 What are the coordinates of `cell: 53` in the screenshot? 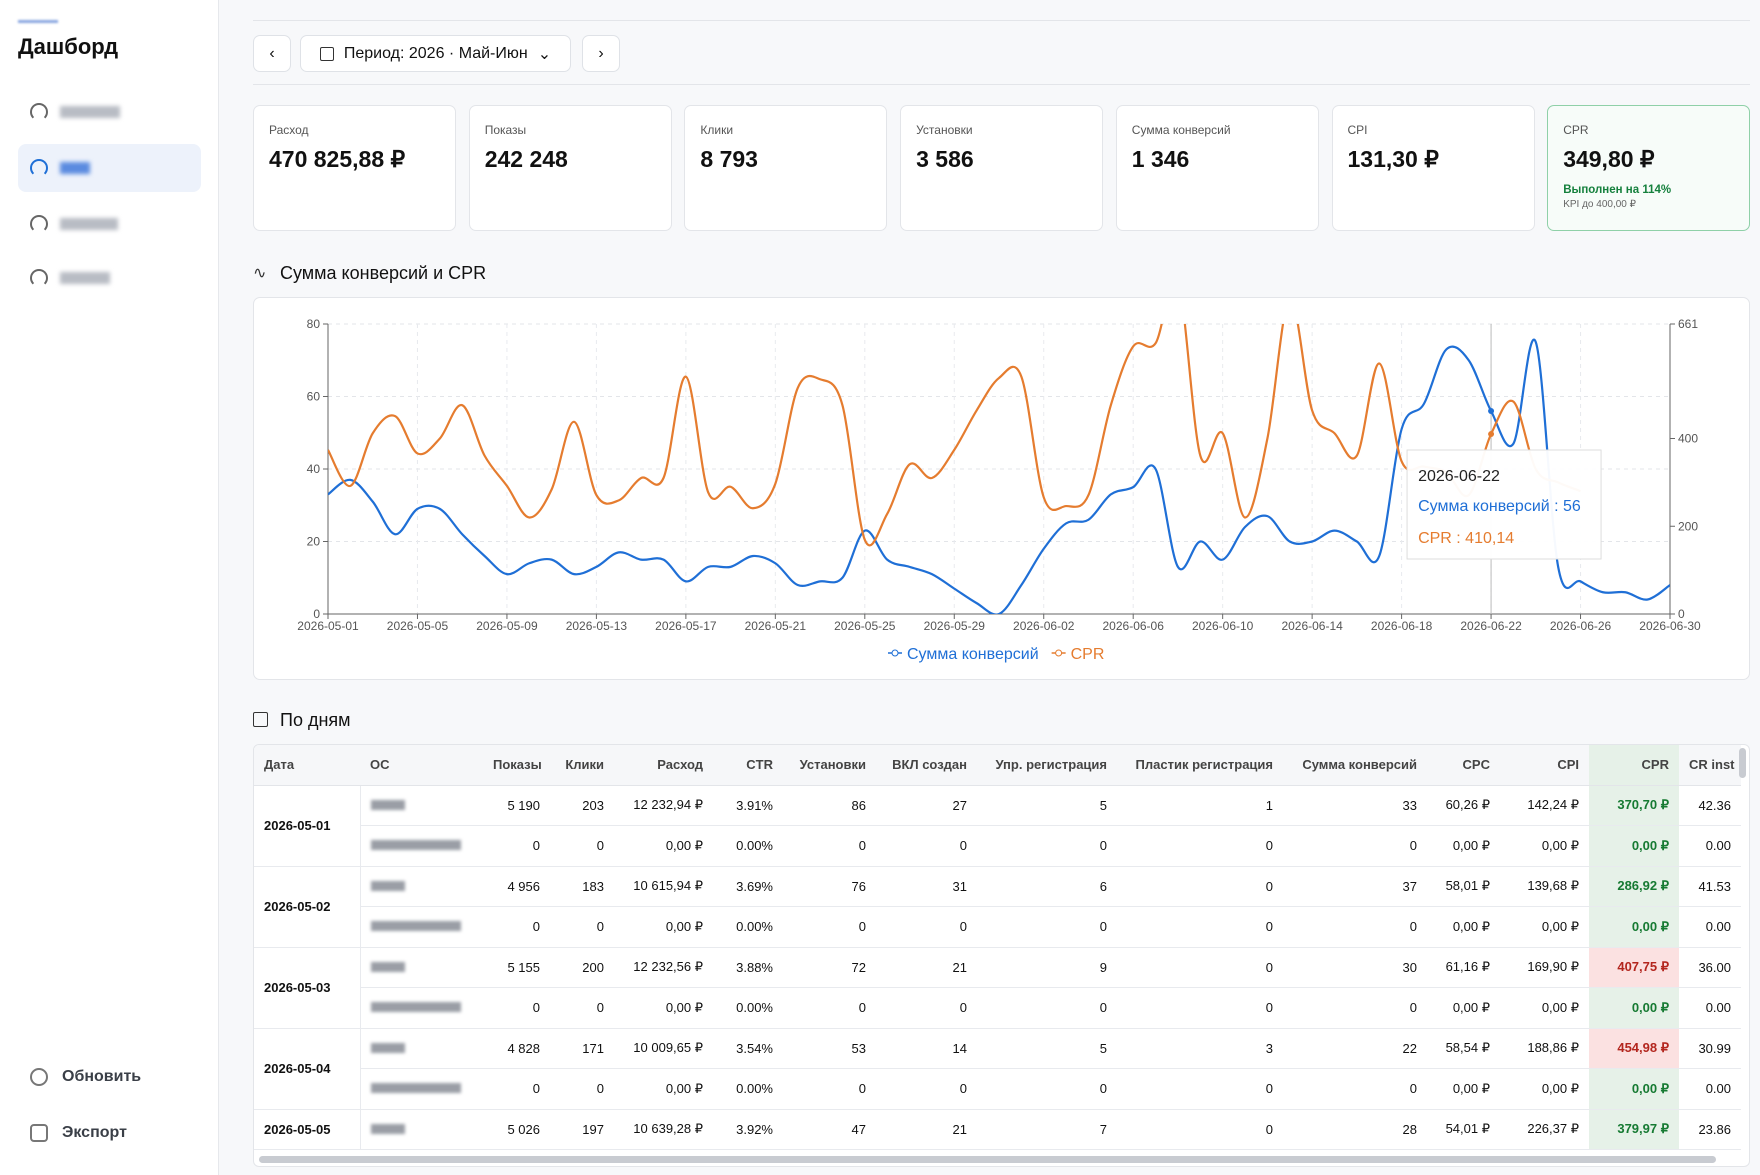 It's located at (829, 1048).